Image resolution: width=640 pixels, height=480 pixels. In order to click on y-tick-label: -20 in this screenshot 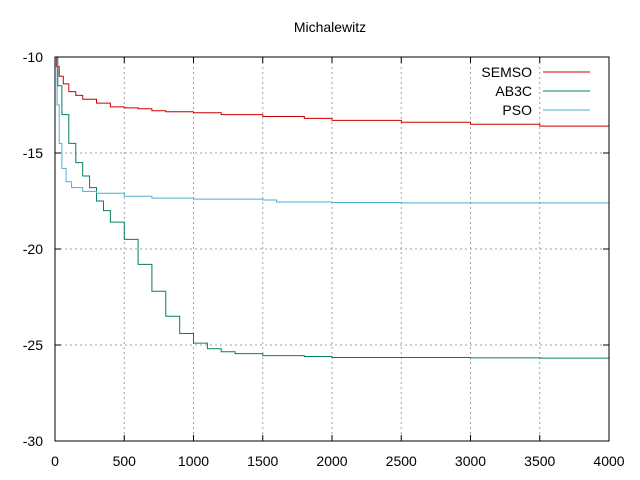, I will do `click(33, 249)`.